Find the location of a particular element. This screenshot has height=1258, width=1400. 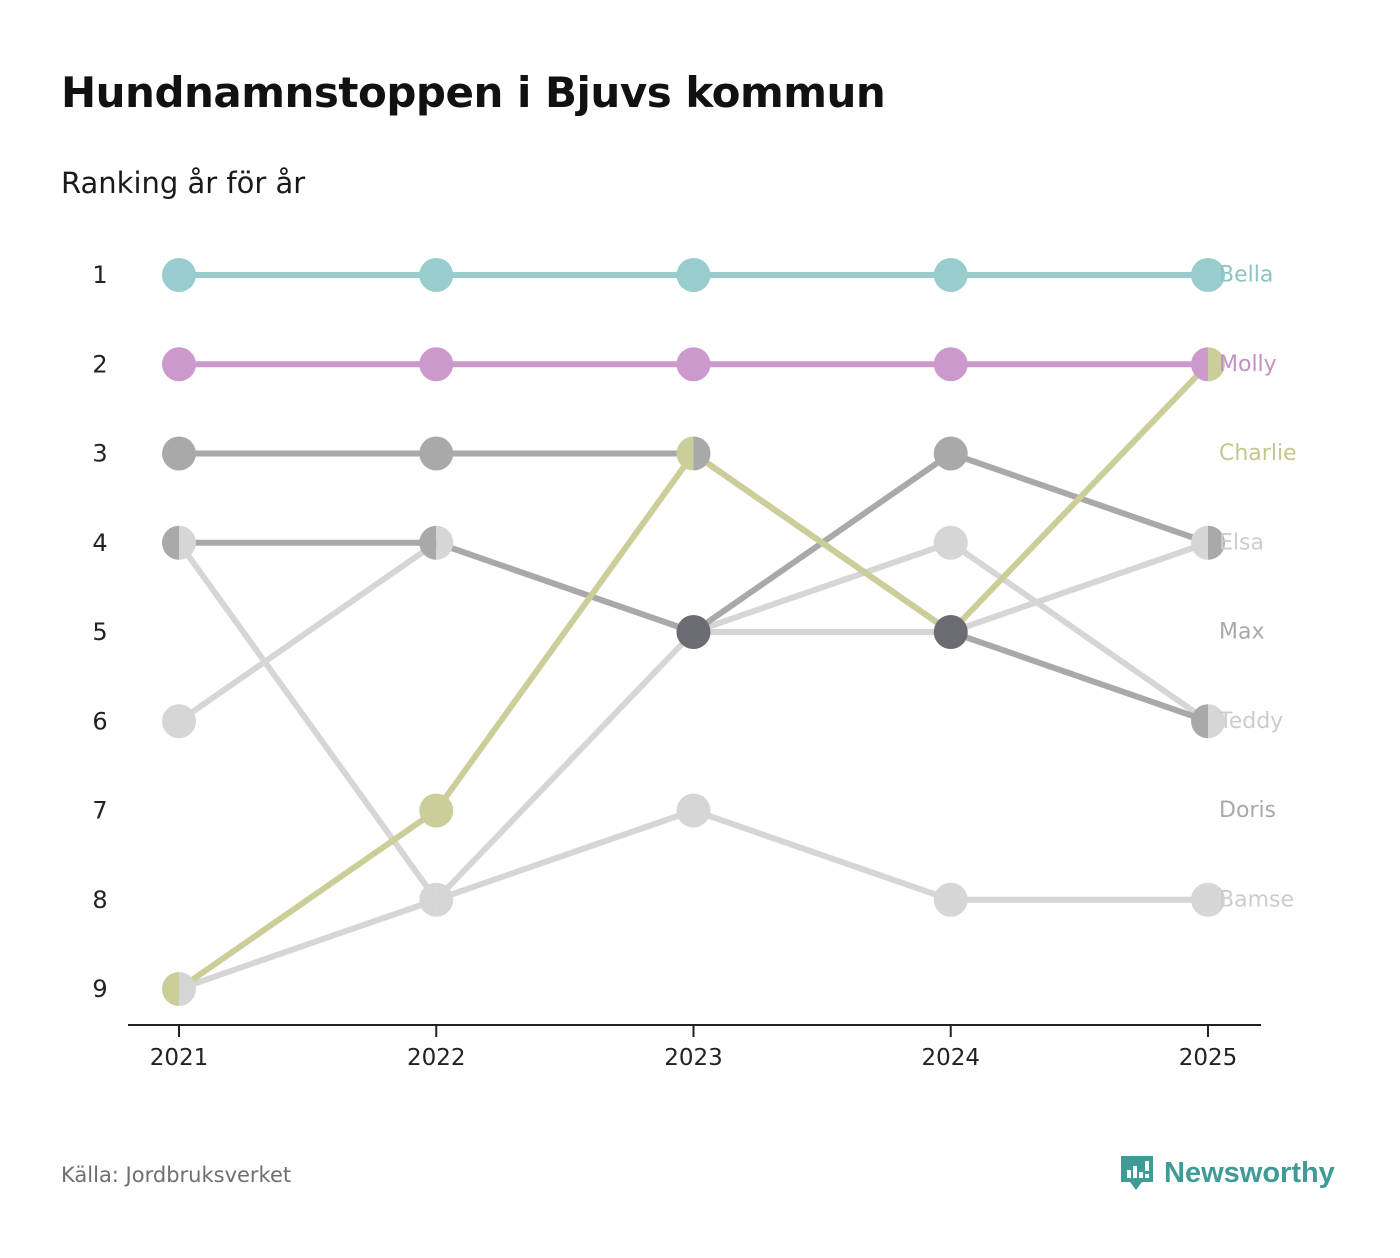

point-max-2022 is located at coordinates (436, 453).